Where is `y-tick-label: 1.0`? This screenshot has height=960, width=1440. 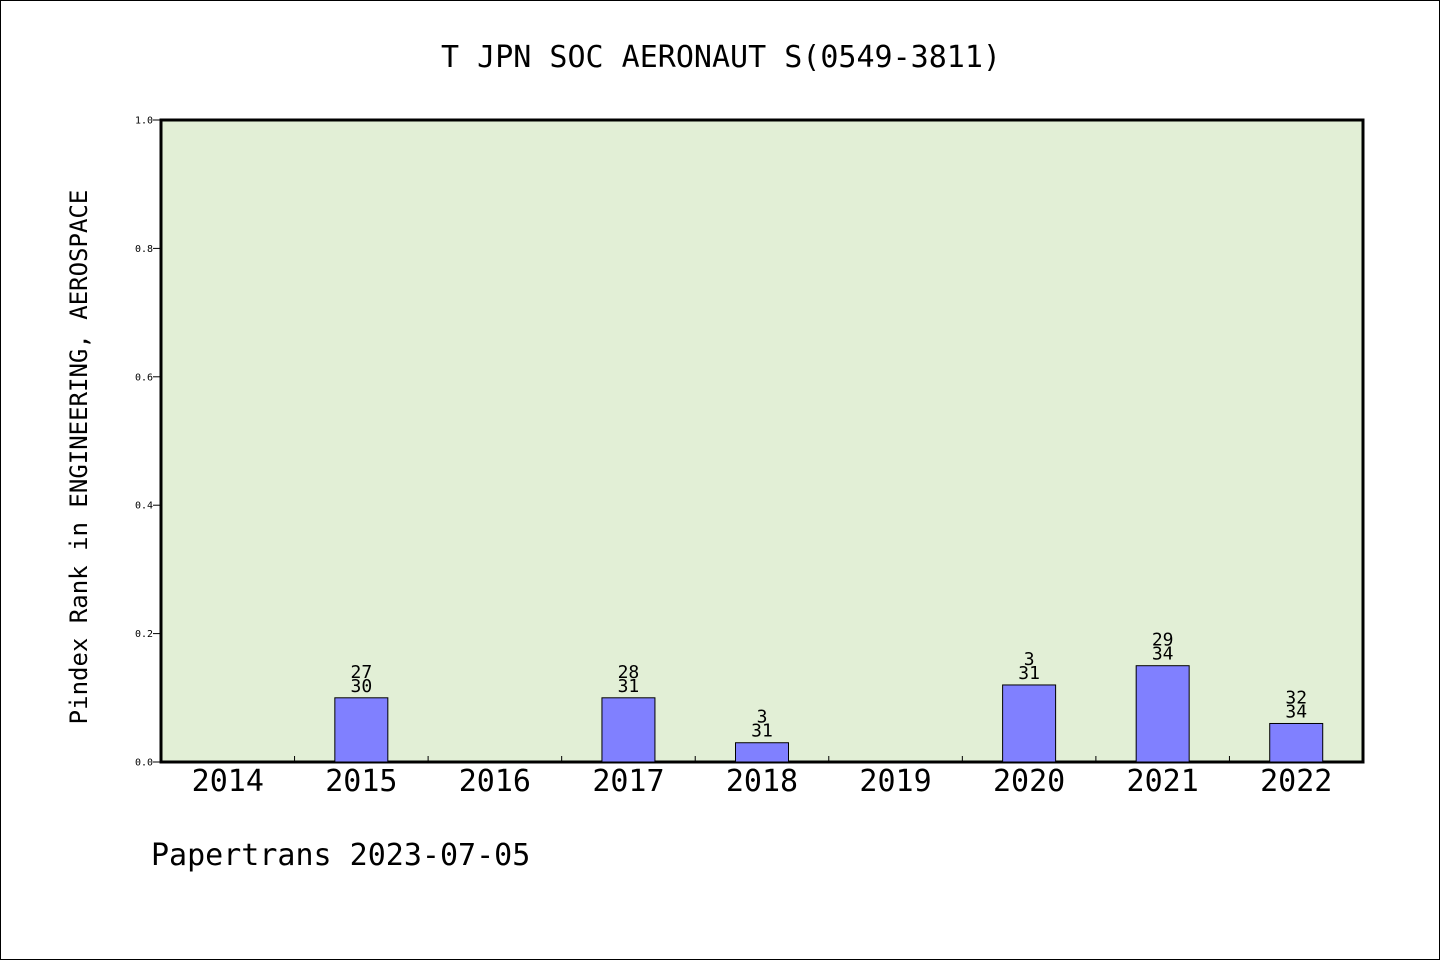 y-tick-label: 1.0 is located at coordinates (144, 121).